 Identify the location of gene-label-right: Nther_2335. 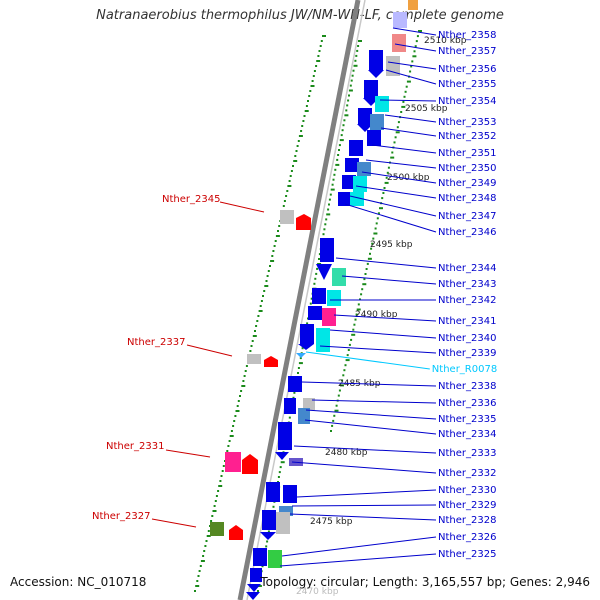
(467, 419).